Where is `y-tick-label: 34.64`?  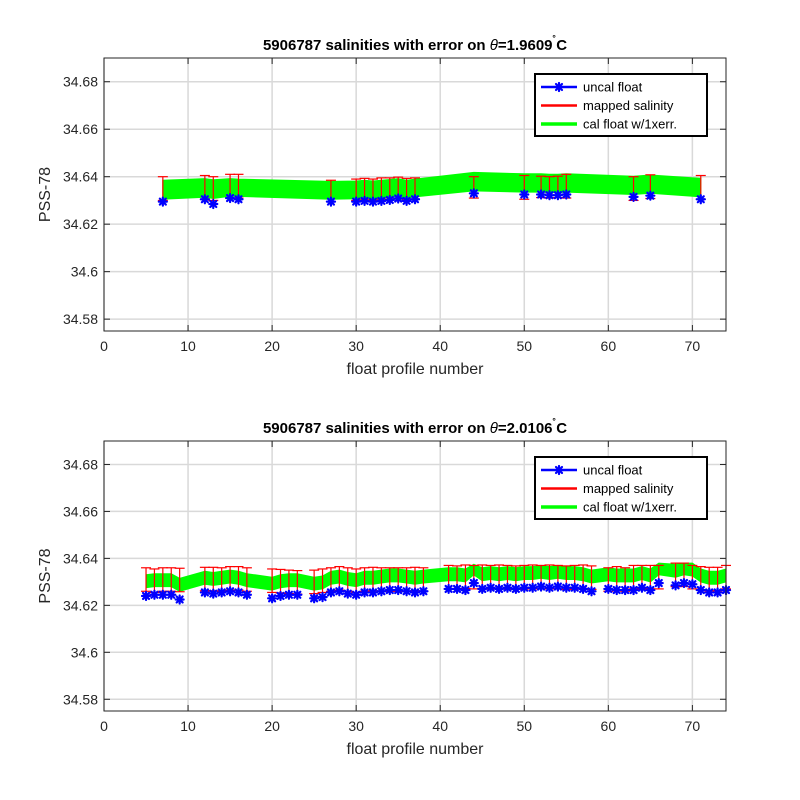 y-tick-label: 34.64 is located at coordinates (80, 177).